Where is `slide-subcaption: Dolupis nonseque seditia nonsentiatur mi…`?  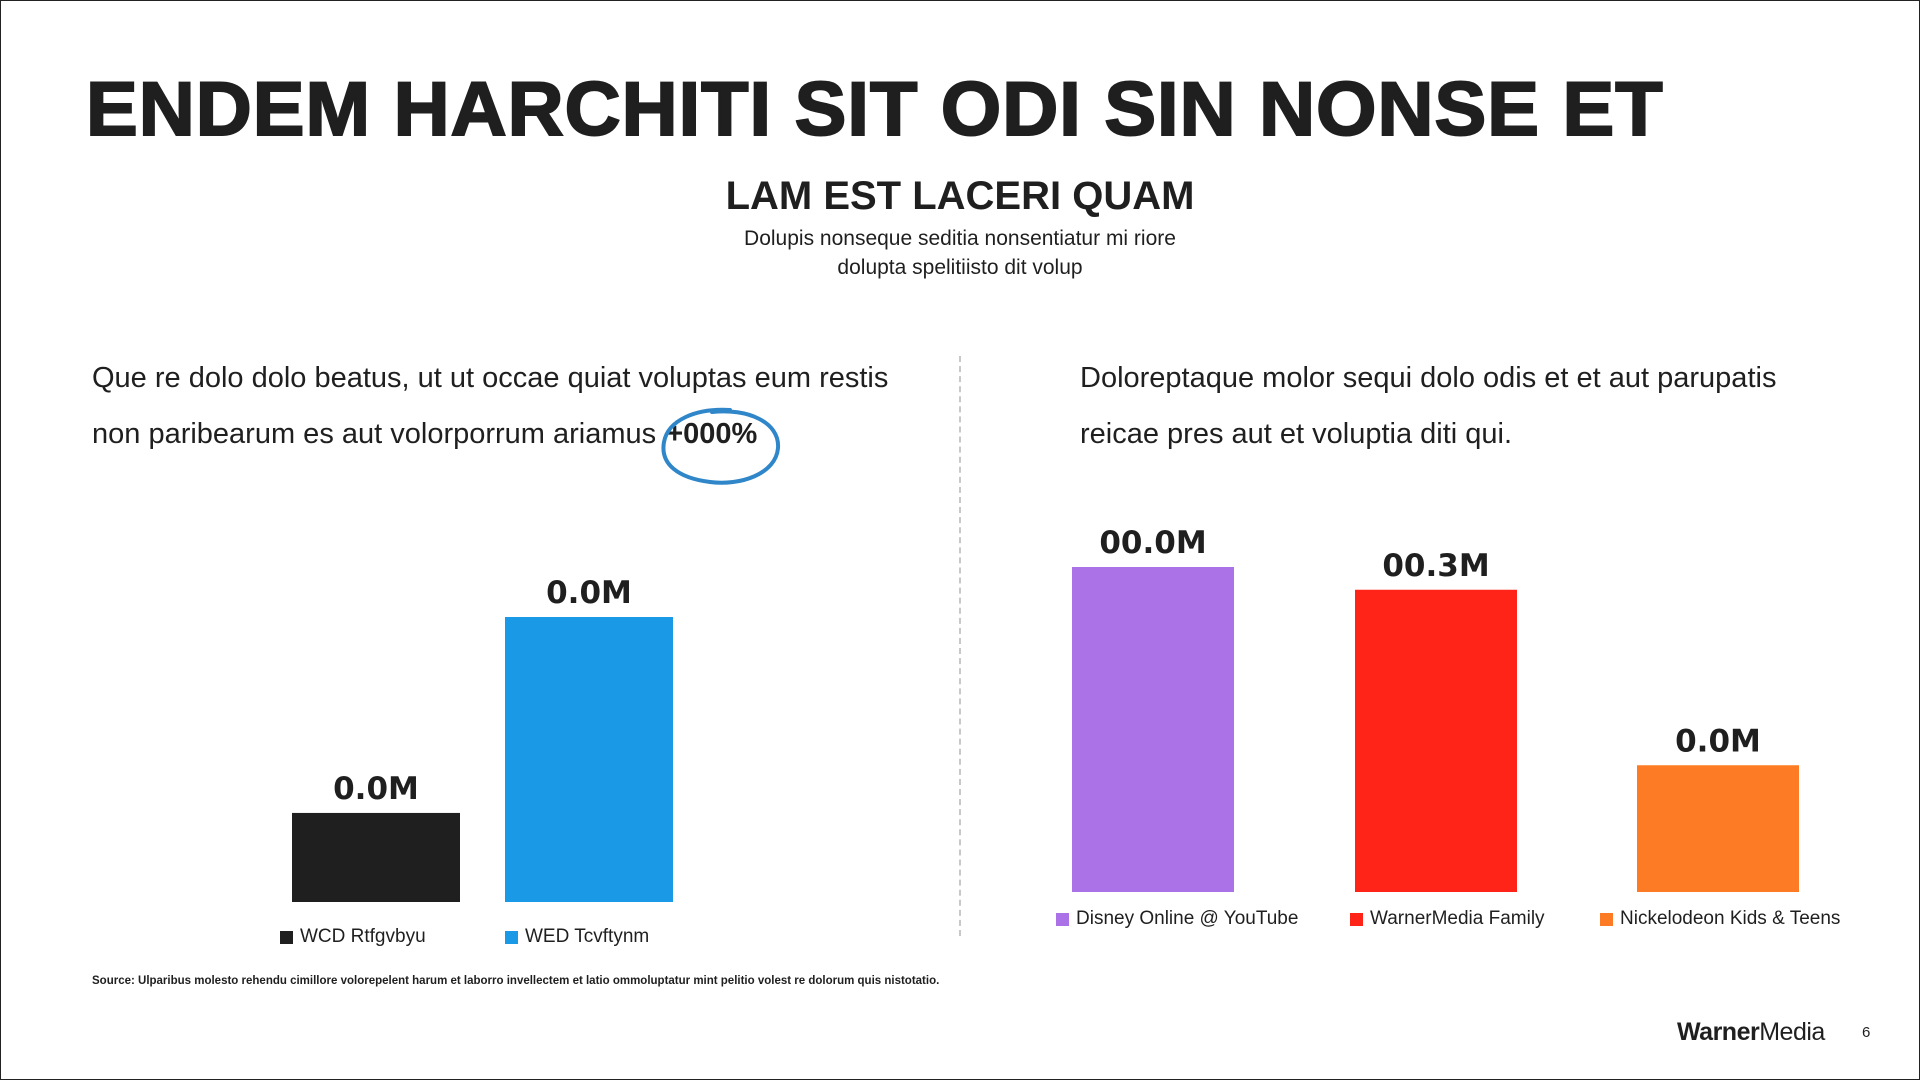
slide-subcaption: Dolupis nonseque seditia nonsentiatur mi… is located at coordinates (960, 253).